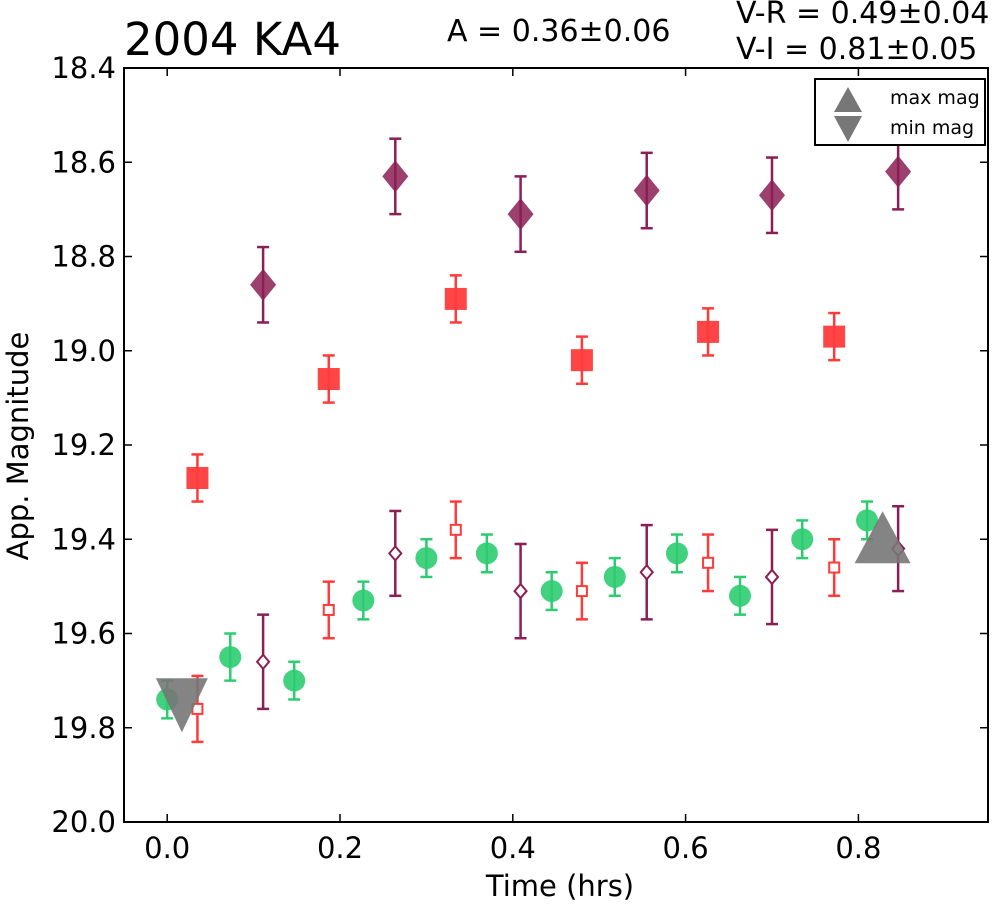  Describe the element at coordinates (857, 49) in the screenshot. I see `v-i-annotation: V-I = 0.81±0.05` at that location.